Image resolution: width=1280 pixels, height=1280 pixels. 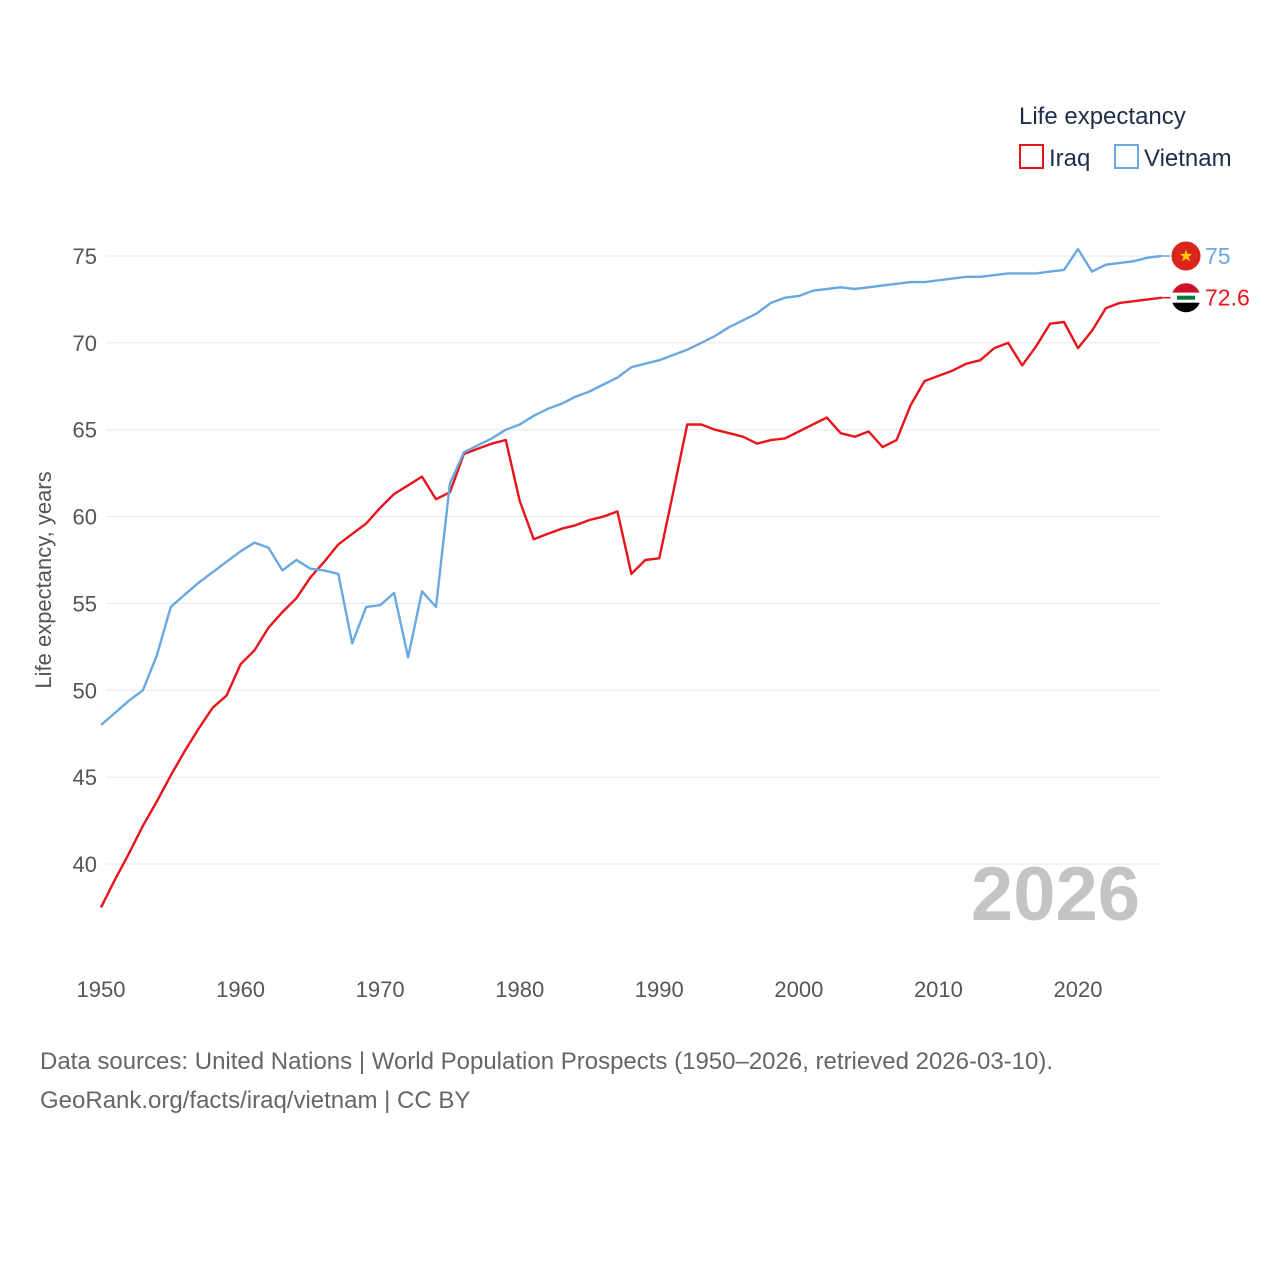 What do you see at coordinates (1102, 116) in the screenshot?
I see `legend-title: Life expectancy` at bounding box center [1102, 116].